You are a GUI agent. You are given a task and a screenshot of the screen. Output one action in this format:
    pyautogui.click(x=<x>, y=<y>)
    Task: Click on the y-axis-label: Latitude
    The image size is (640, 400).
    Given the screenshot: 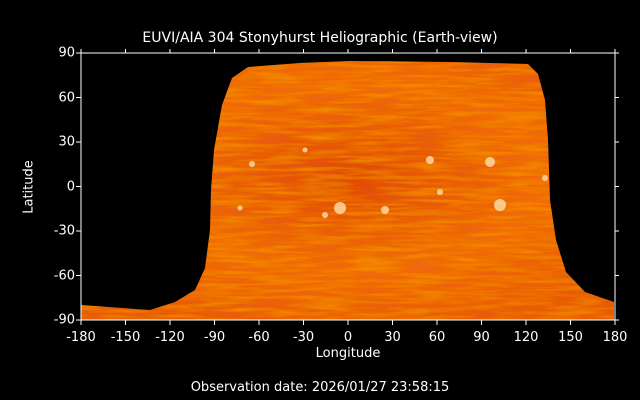 What is the action you would take?
    pyautogui.click(x=29, y=187)
    